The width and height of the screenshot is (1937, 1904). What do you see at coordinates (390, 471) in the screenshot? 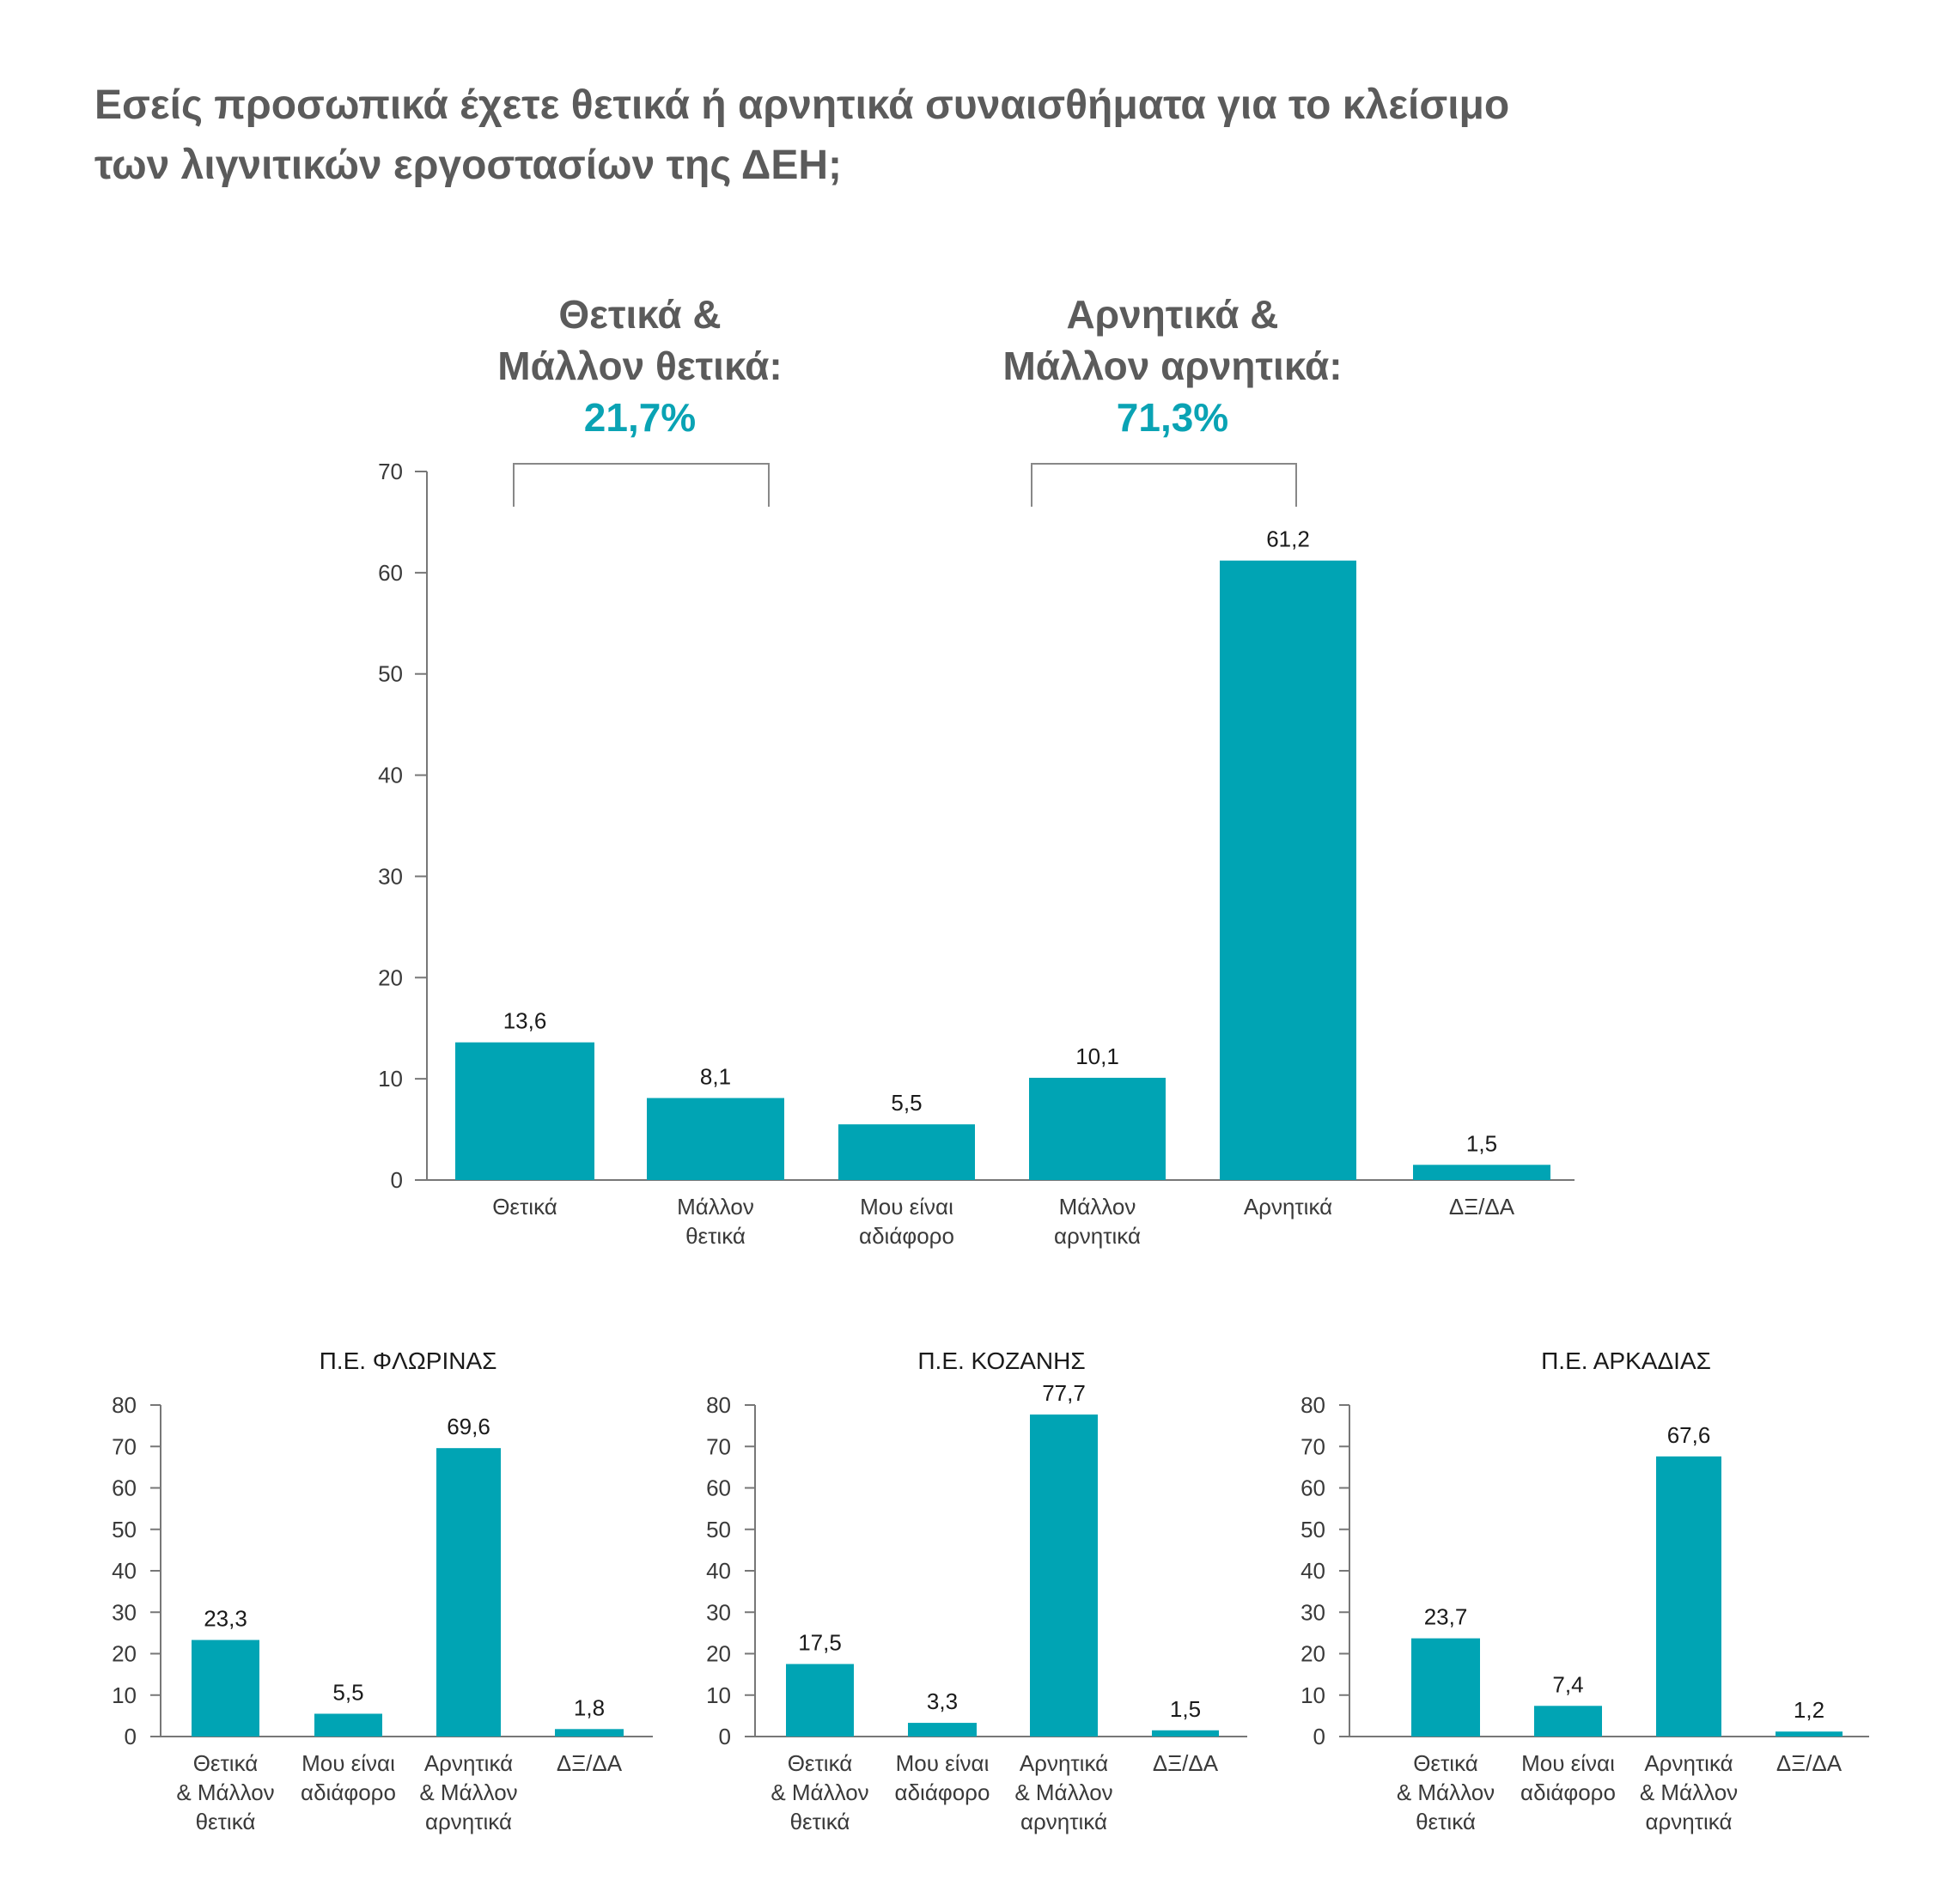
I see `main-y-tick-label: 70` at bounding box center [390, 471].